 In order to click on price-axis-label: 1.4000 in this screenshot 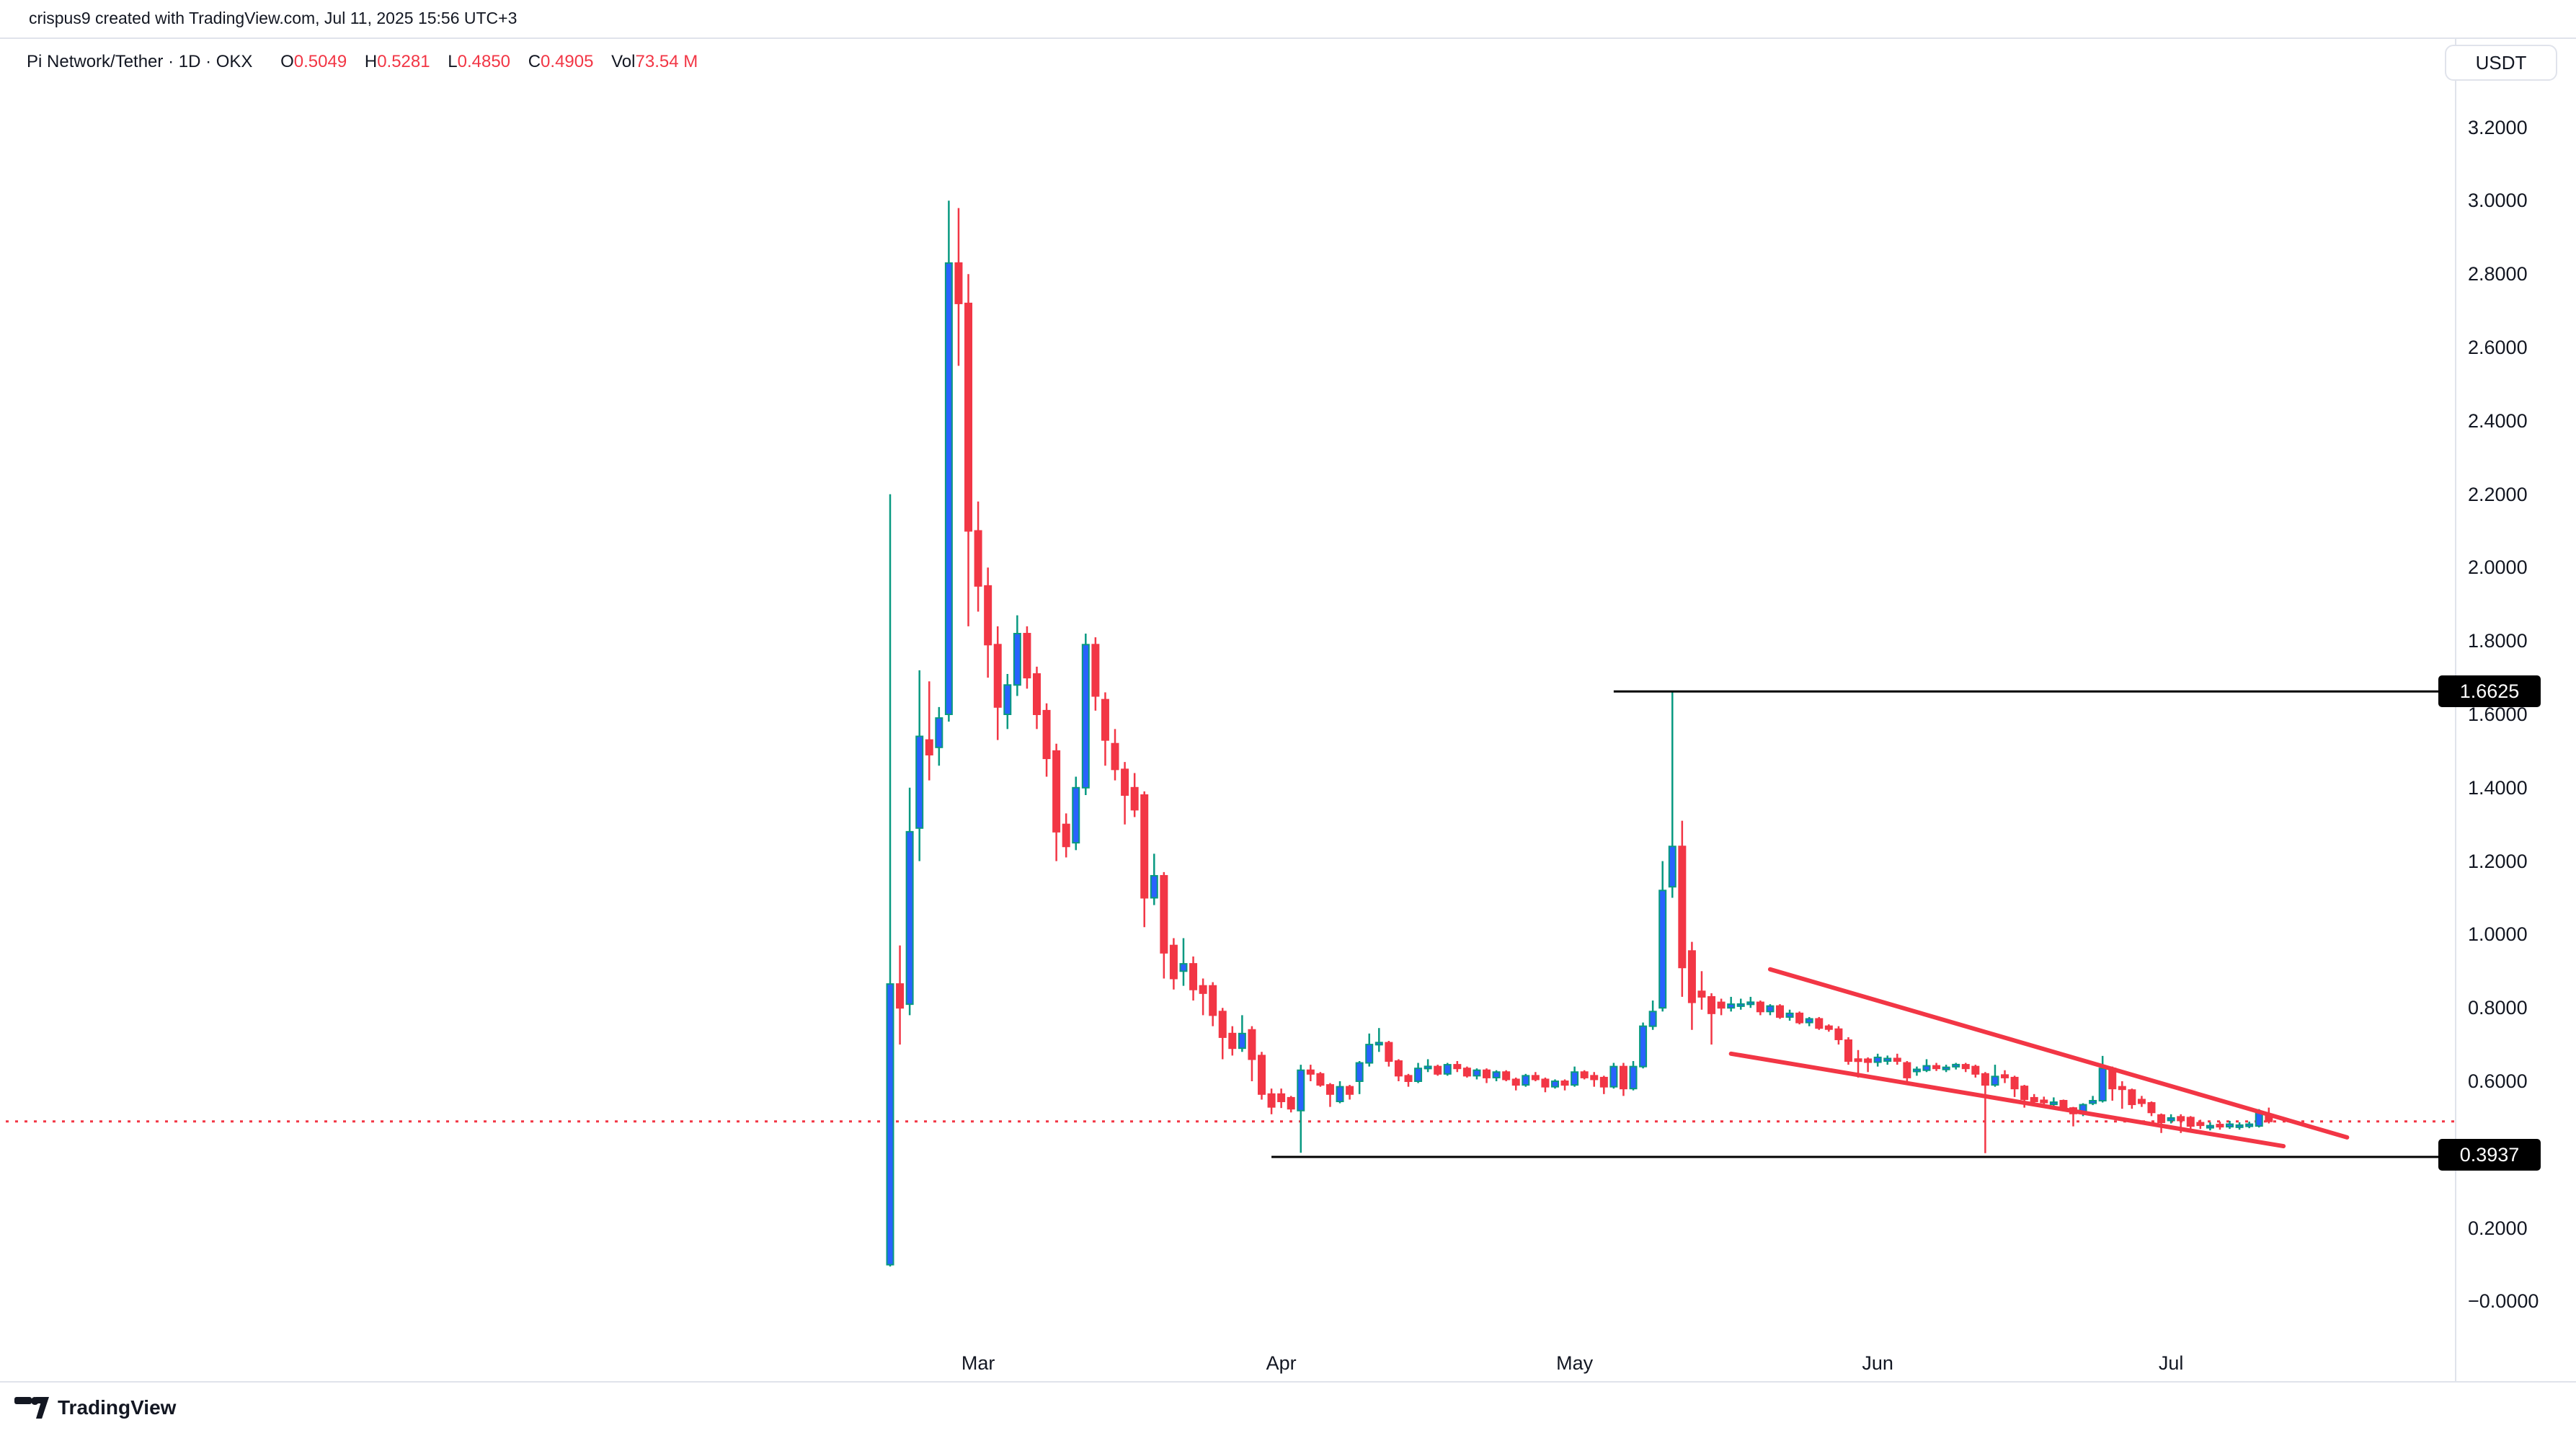, I will do `click(2498, 787)`.